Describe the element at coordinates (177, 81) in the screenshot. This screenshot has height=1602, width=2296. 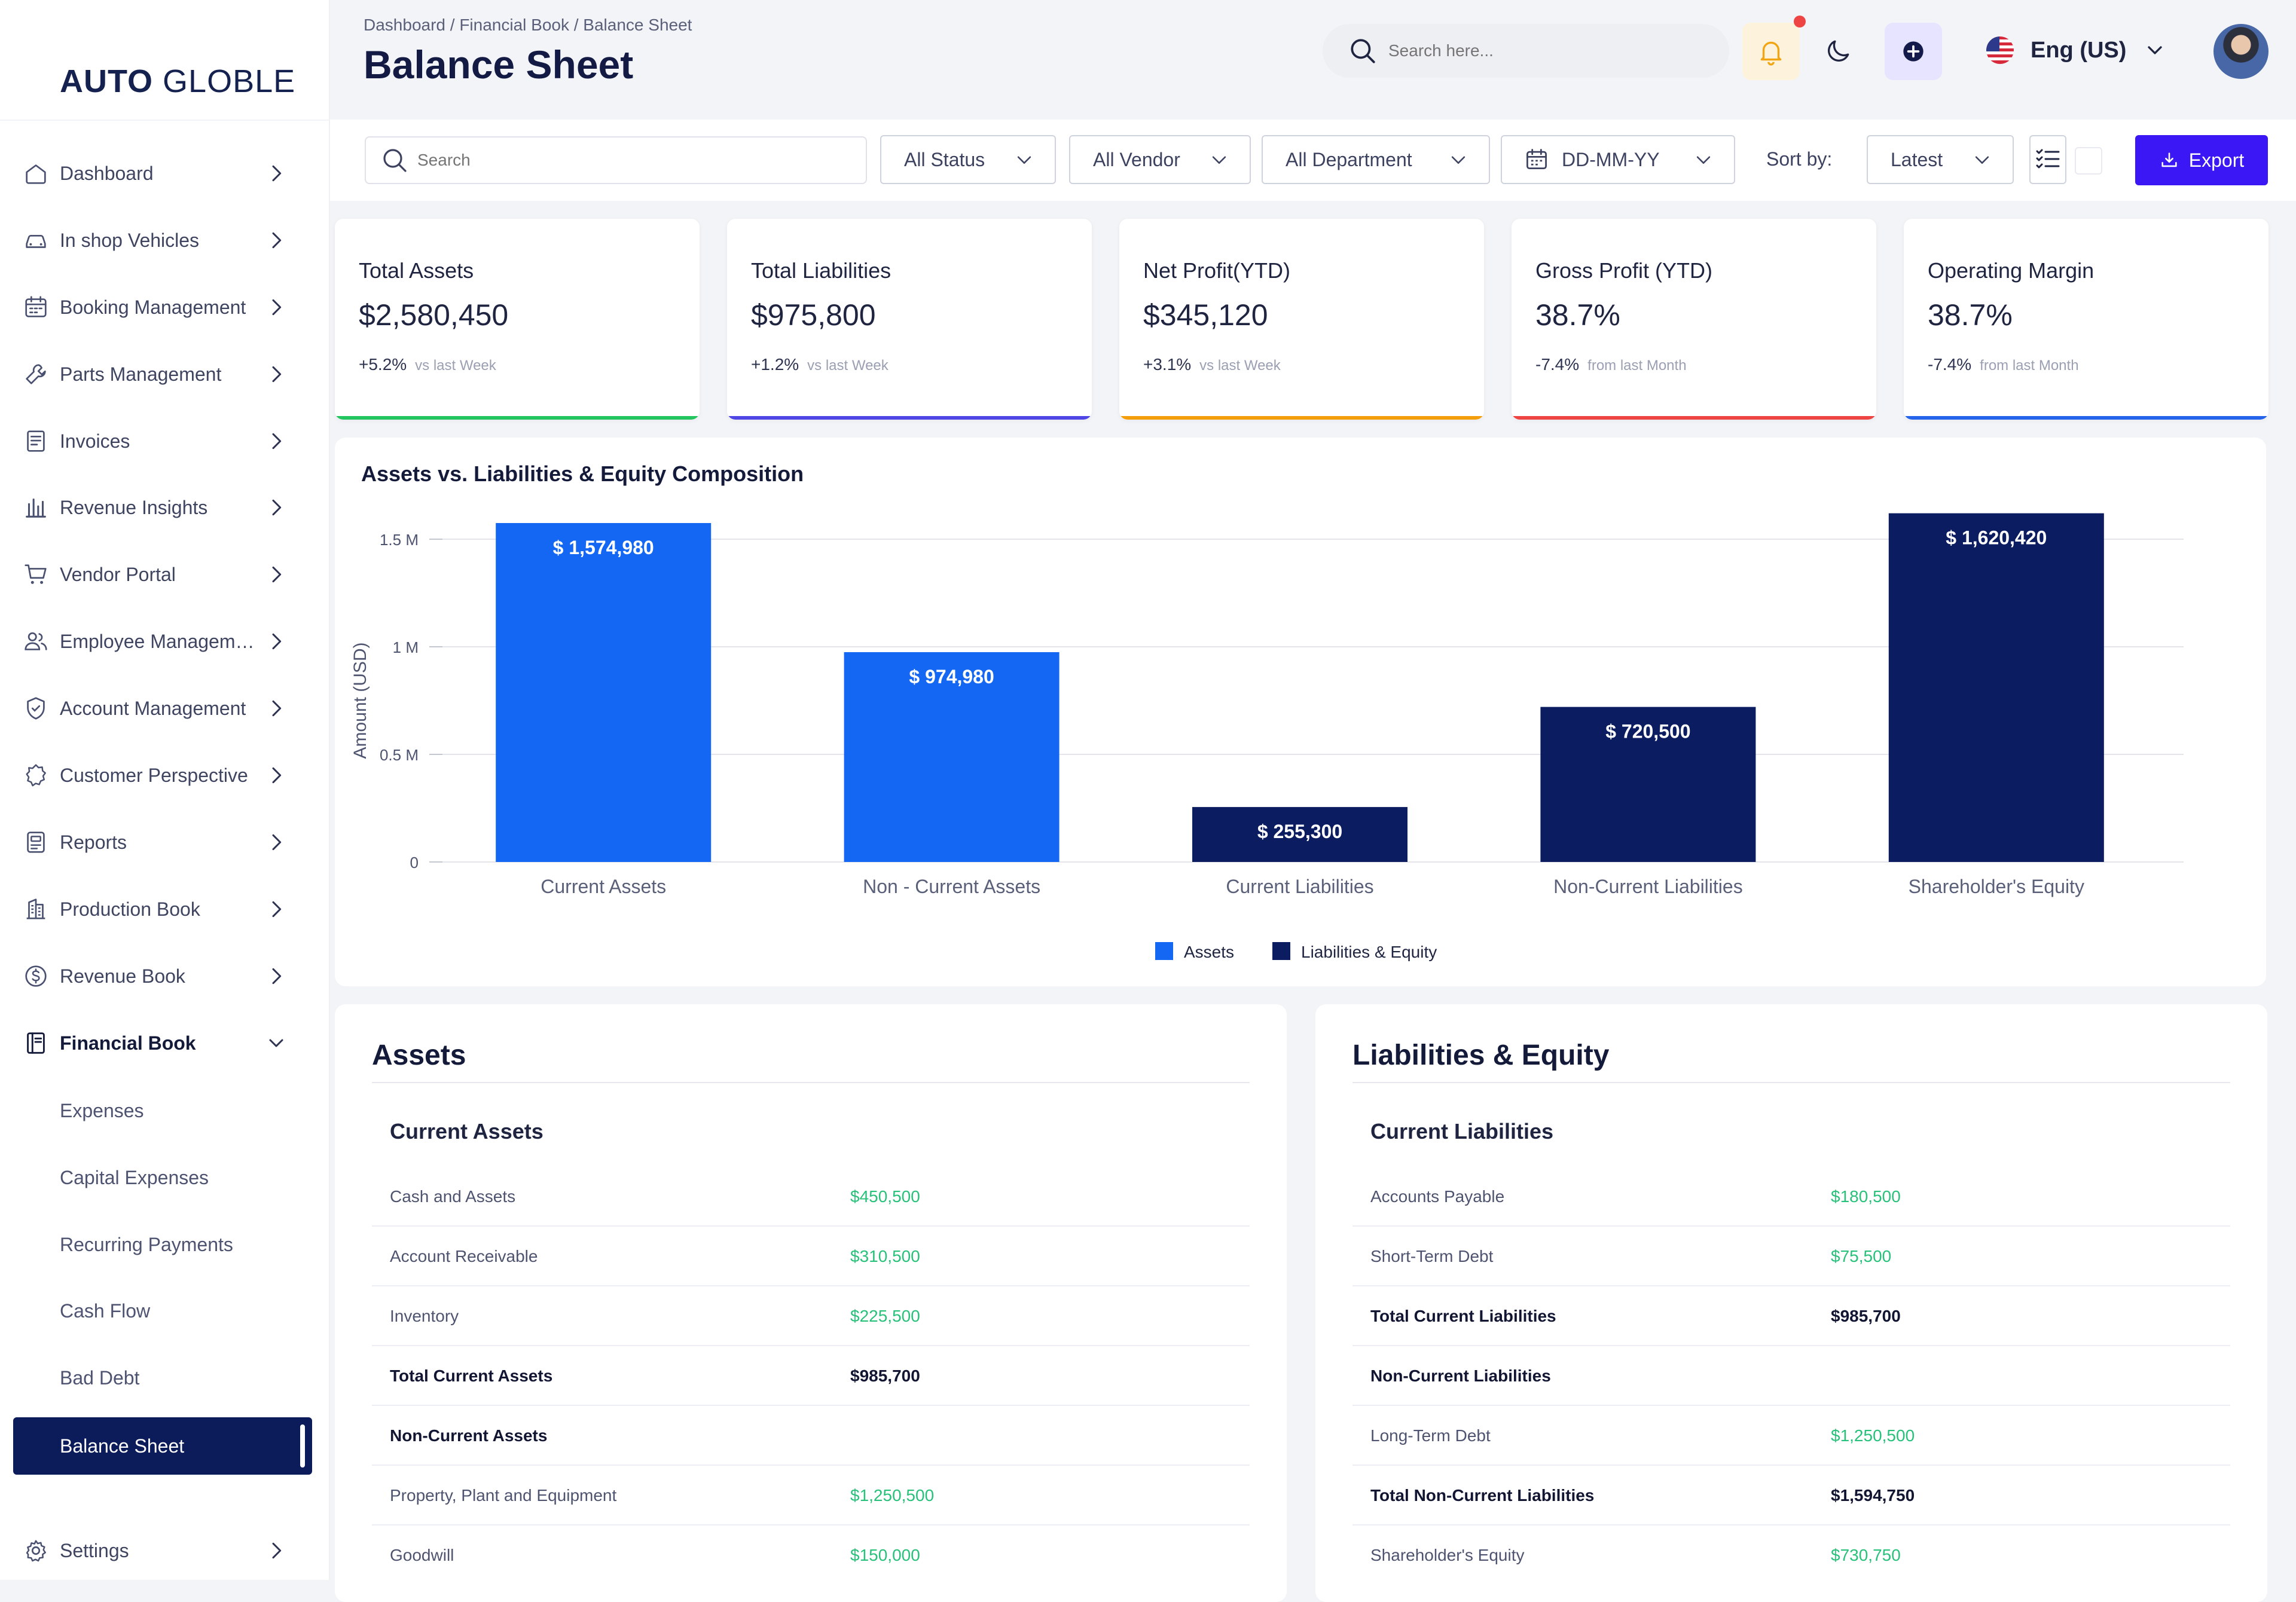
I see `brand-logo: AUTO GLOBLE` at that location.